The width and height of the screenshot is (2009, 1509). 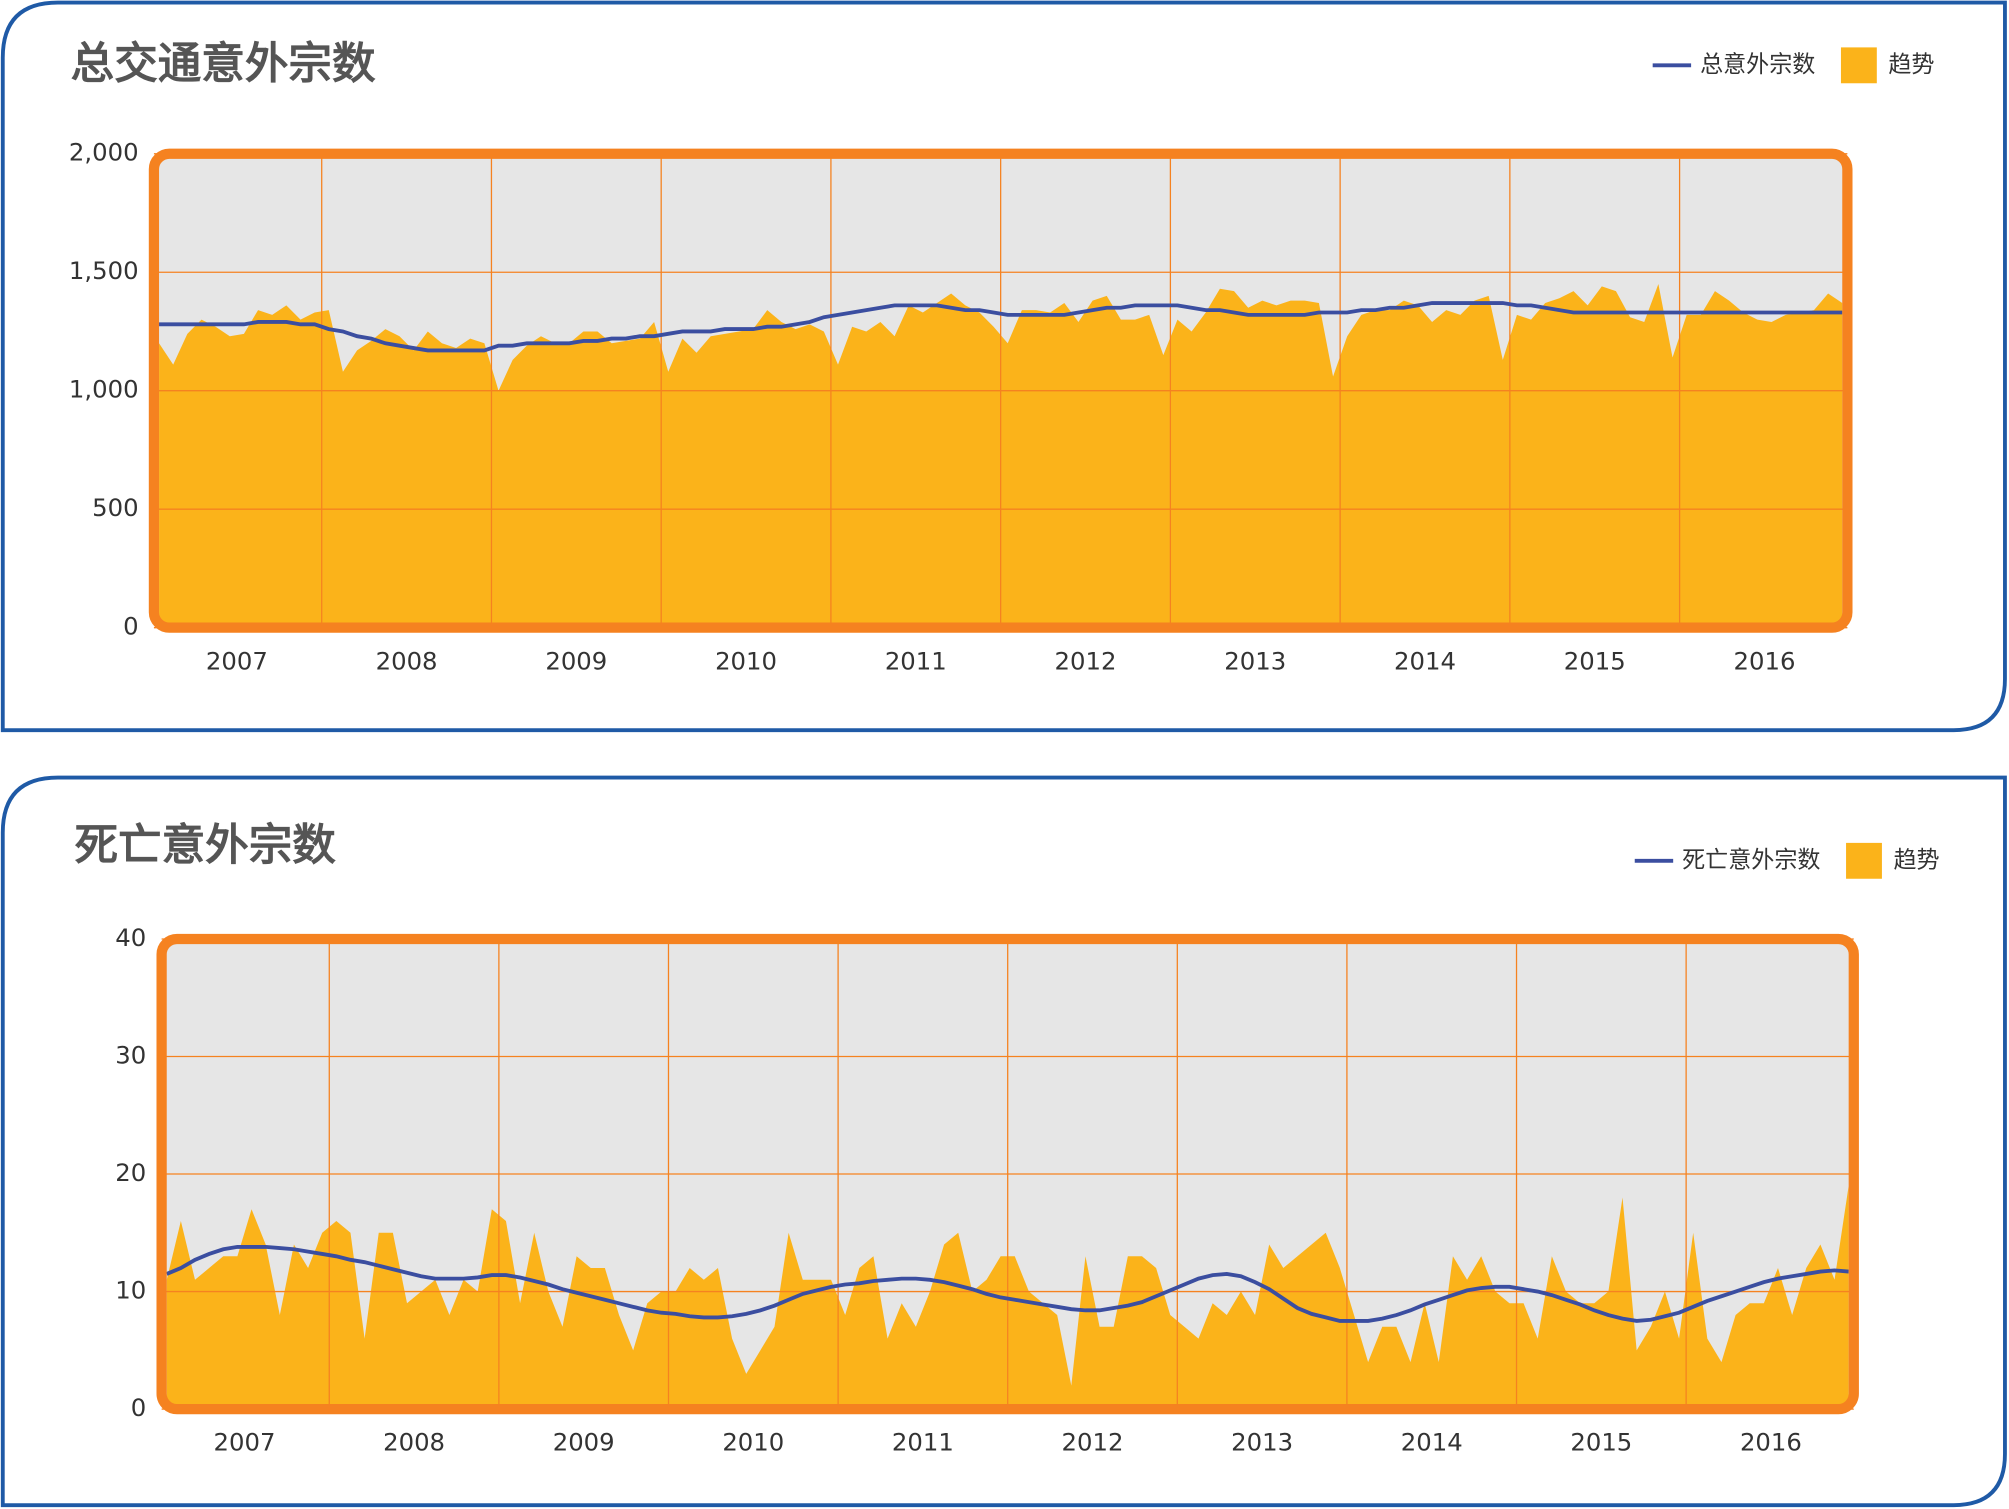 I want to click on legend-label: 死亡意外宗数, so click(x=1751, y=860).